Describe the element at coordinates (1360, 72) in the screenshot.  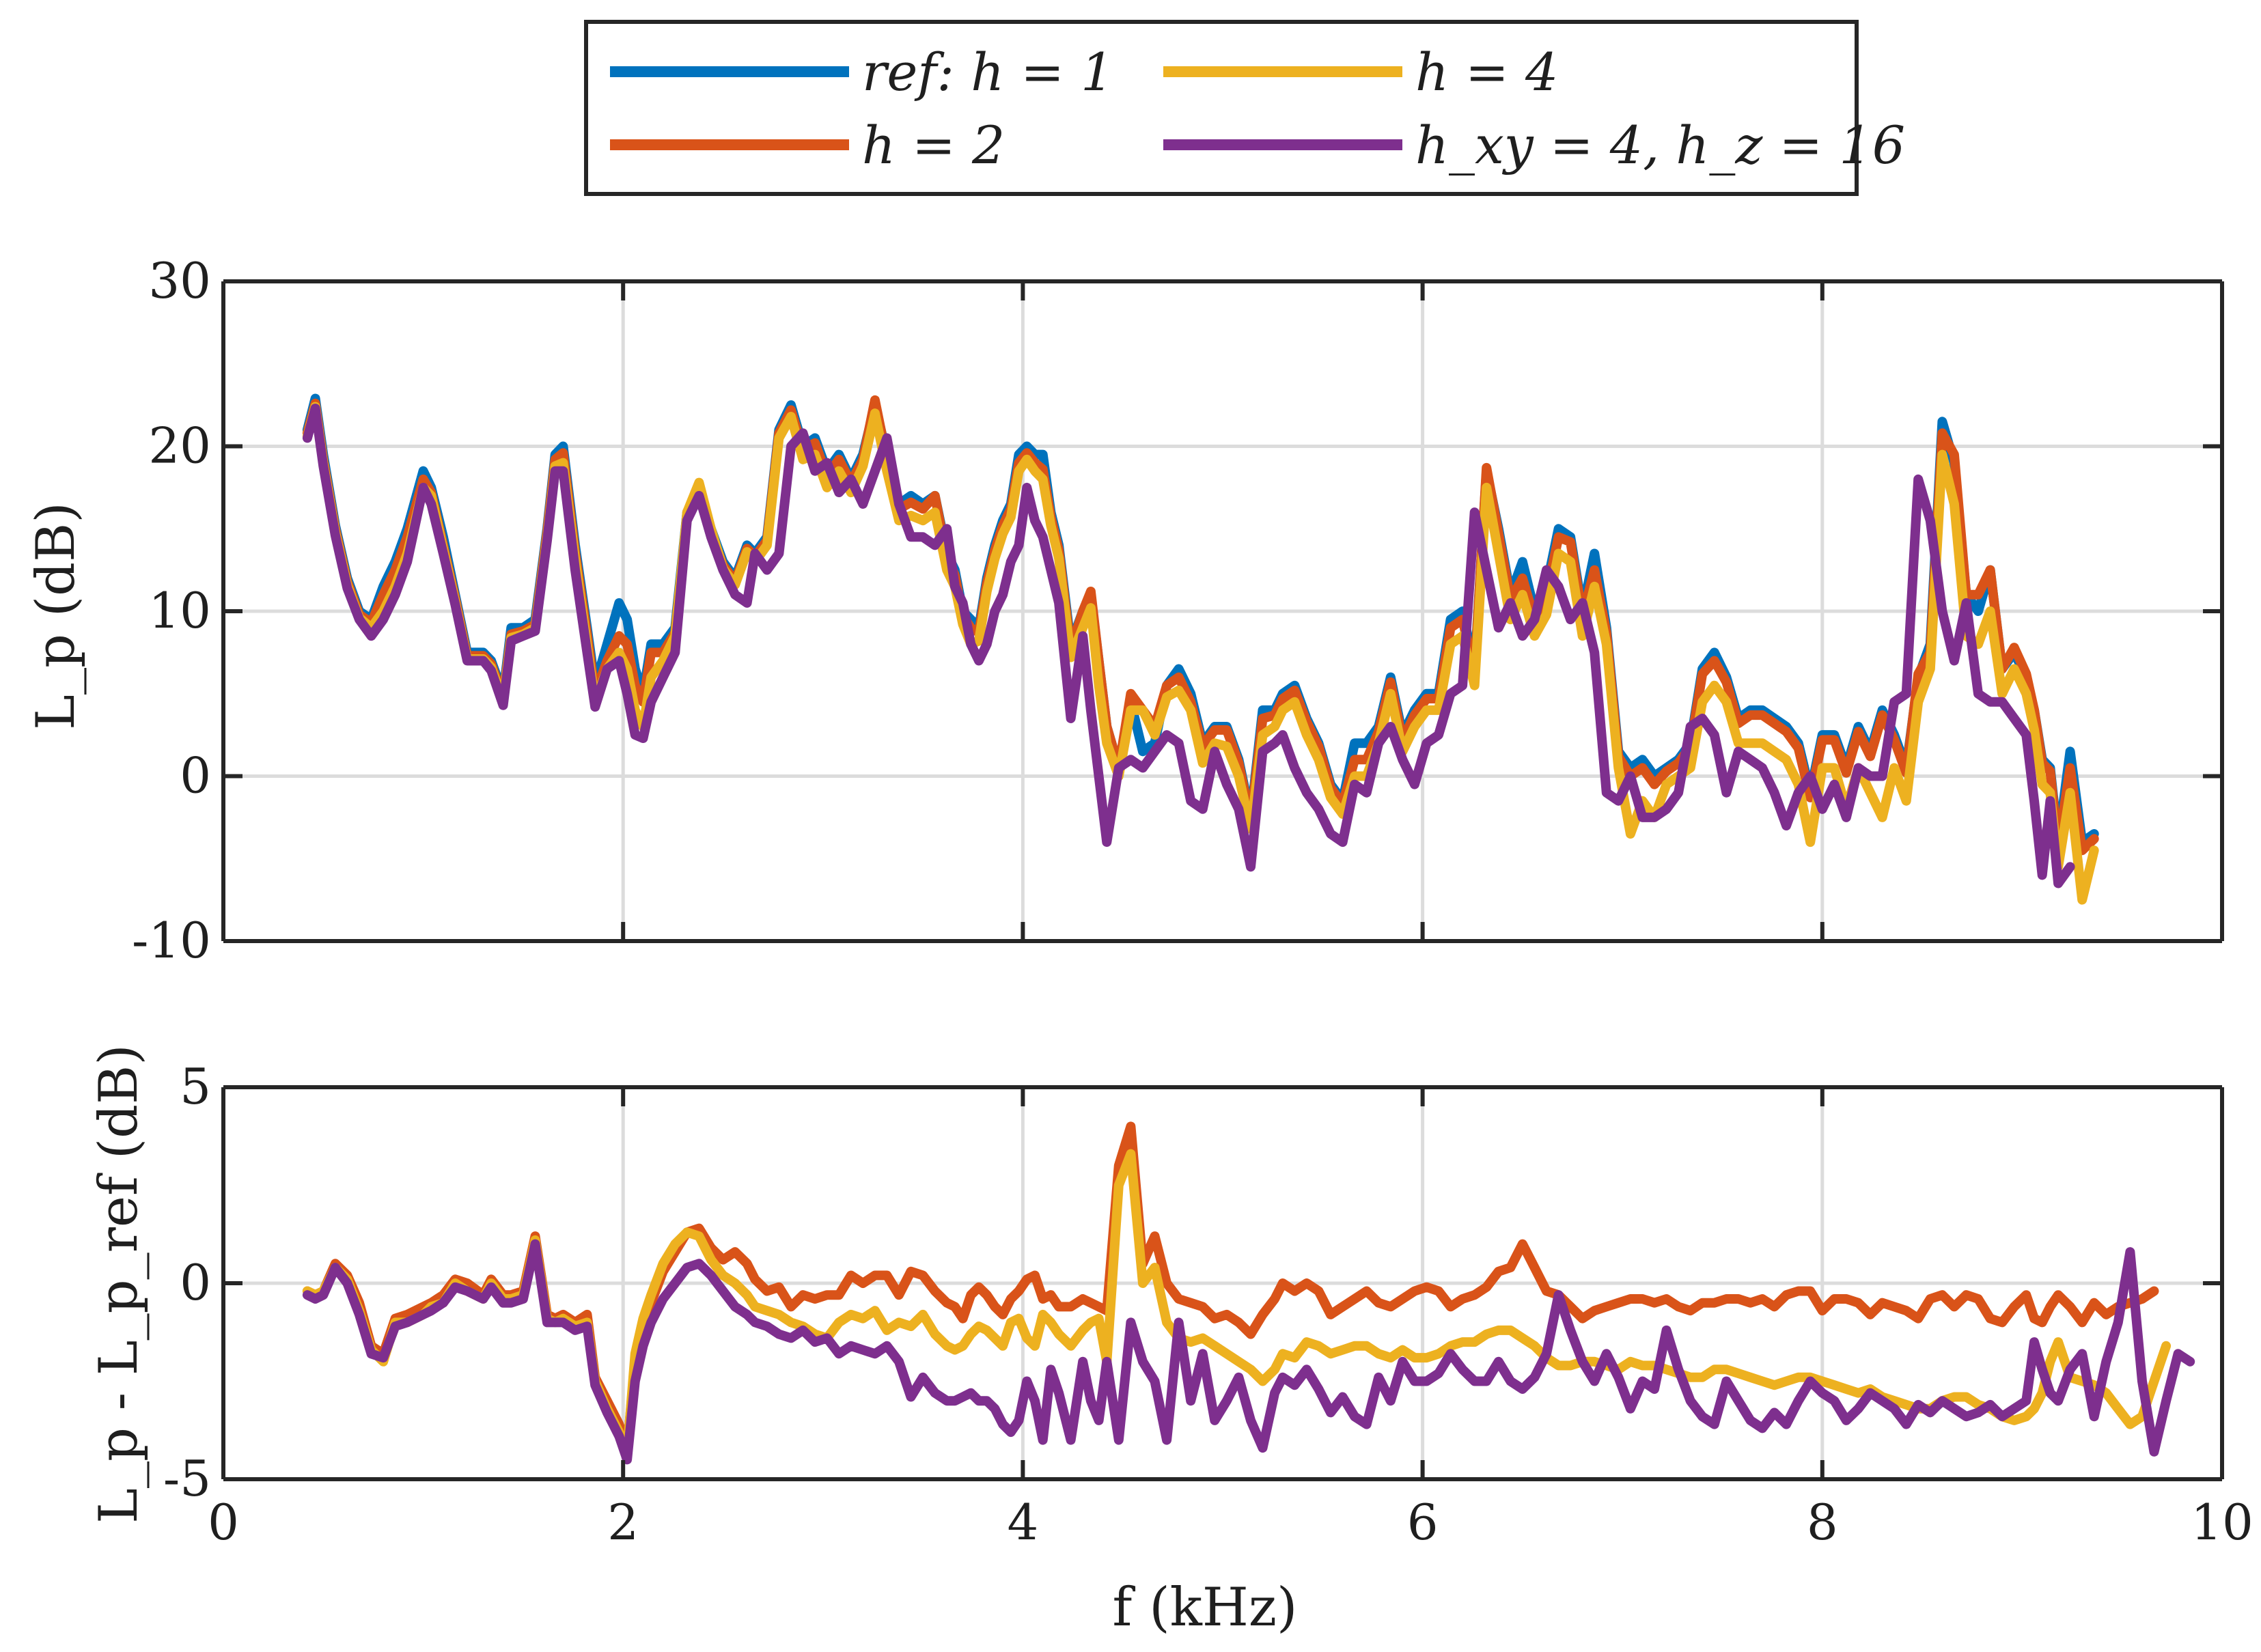
I see `legend-entry-h4: h = 4` at that location.